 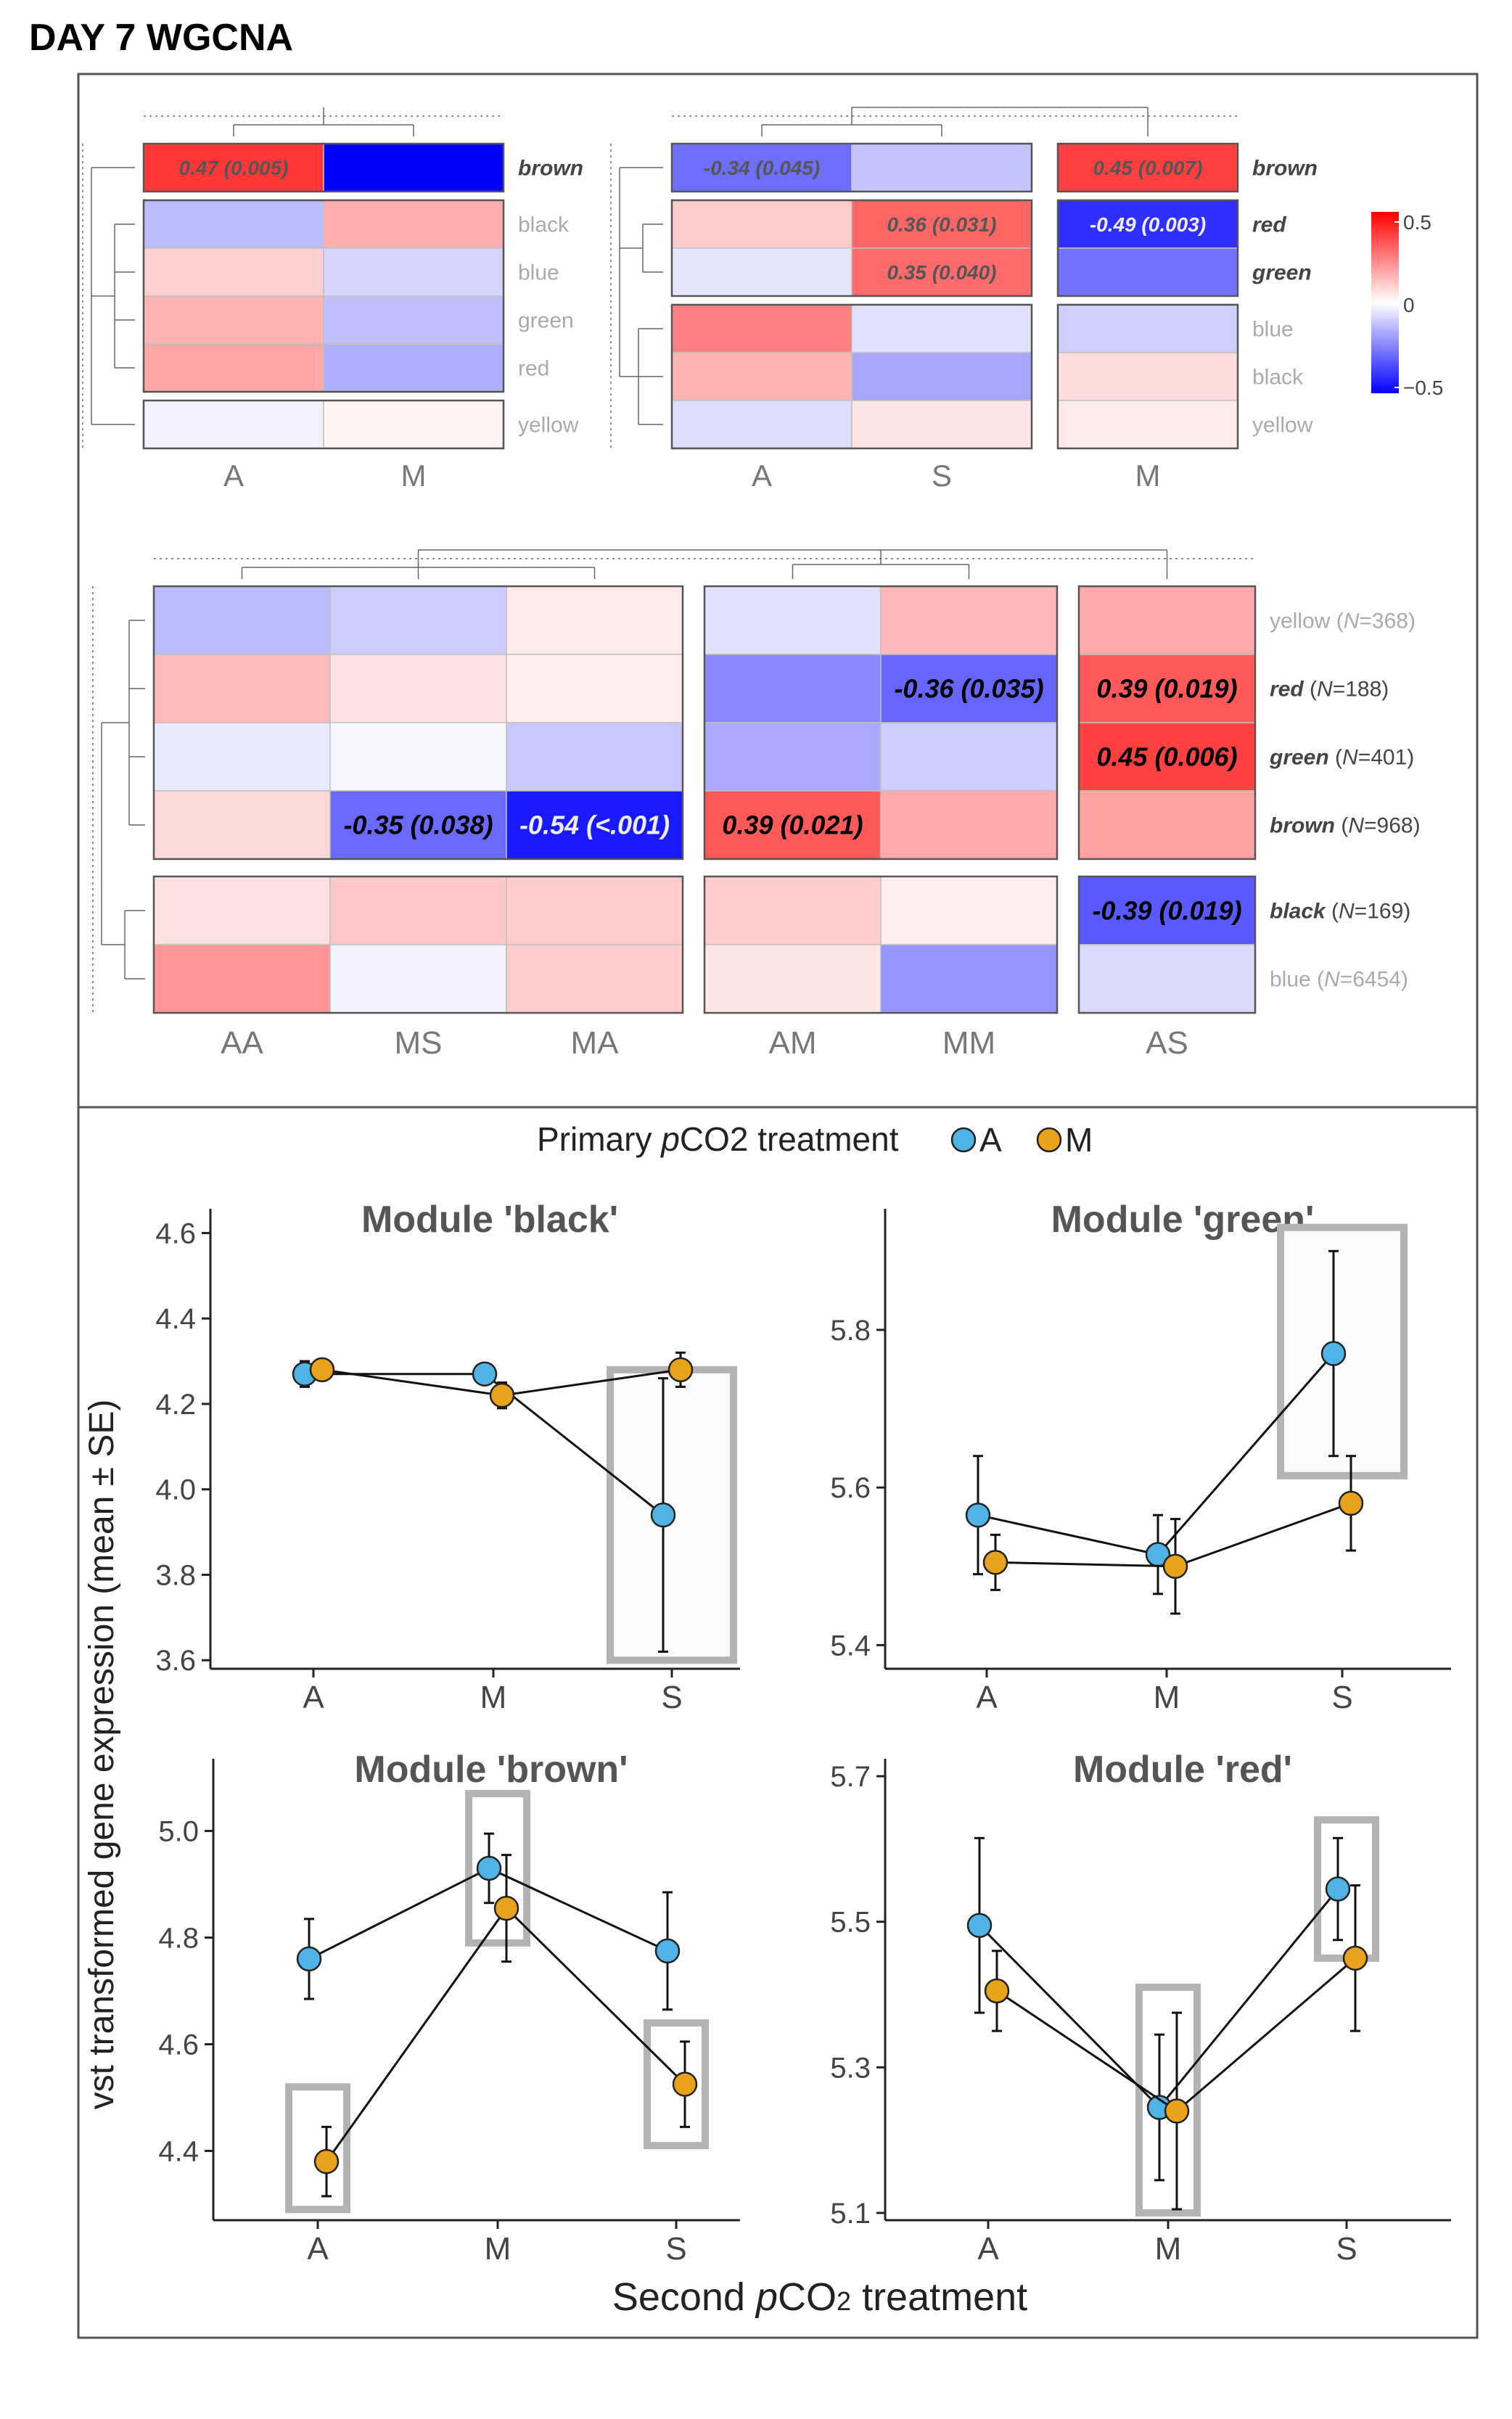 I want to click on cell-label: -0.39 (0.019), so click(x=1166, y=911).